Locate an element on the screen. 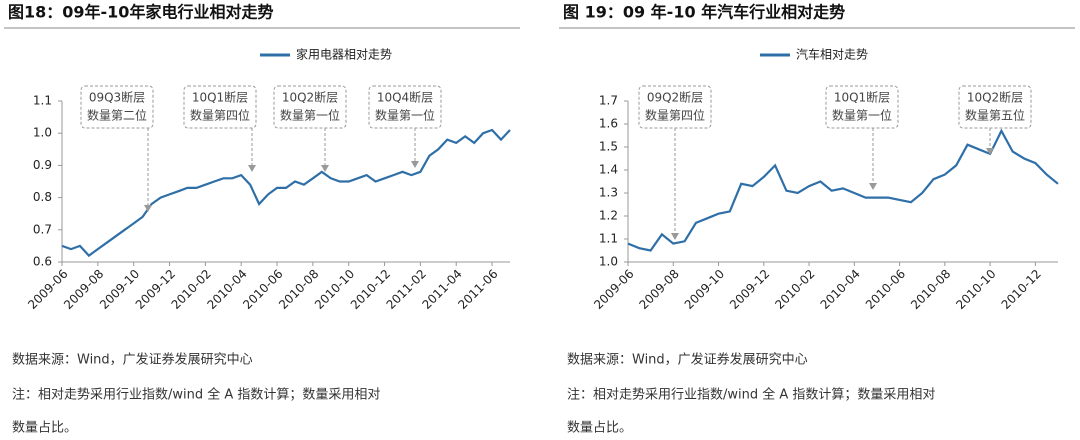  x-tick-label: 2010-12 is located at coordinates (1021, 289).